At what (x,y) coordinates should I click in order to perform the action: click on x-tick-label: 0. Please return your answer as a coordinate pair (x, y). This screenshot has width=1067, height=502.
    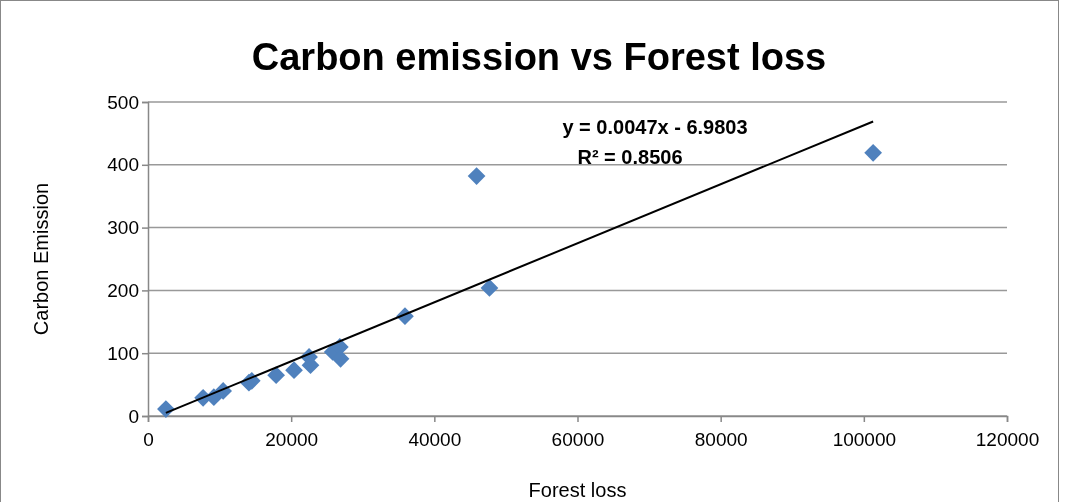
    Looking at the image, I should click on (148, 439).